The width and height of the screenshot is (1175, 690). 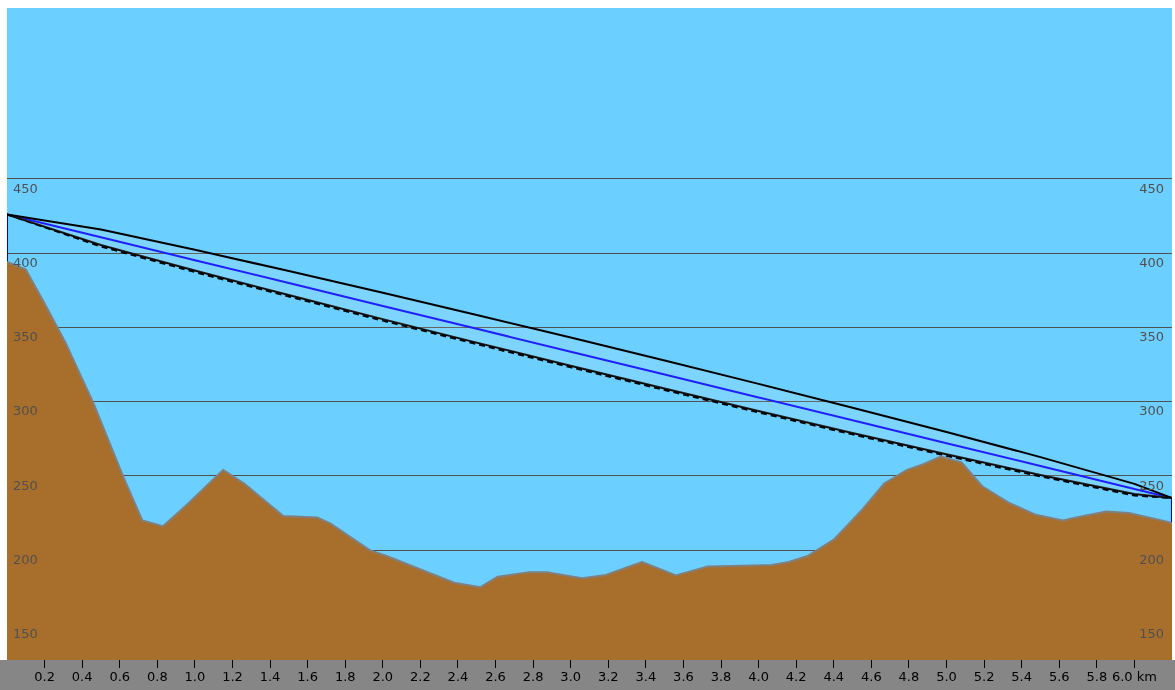 What do you see at coordinates (909, 677) in the screenshot?
I see `x-tick-label: 4.8` at bounding box center [909, 677].